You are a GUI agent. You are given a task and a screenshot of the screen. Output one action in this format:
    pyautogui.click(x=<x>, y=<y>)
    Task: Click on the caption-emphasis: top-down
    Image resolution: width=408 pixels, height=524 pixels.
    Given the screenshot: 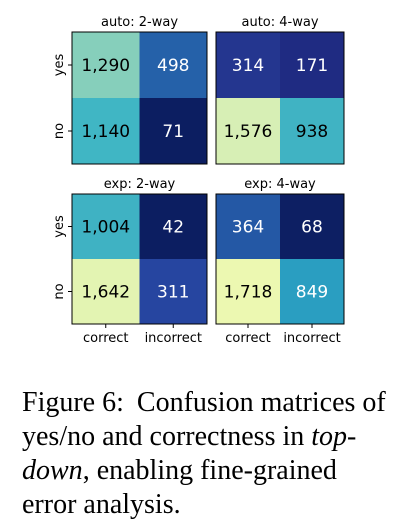 What is the action you would take?
    pyautogui.click(x=189, y=453)
    